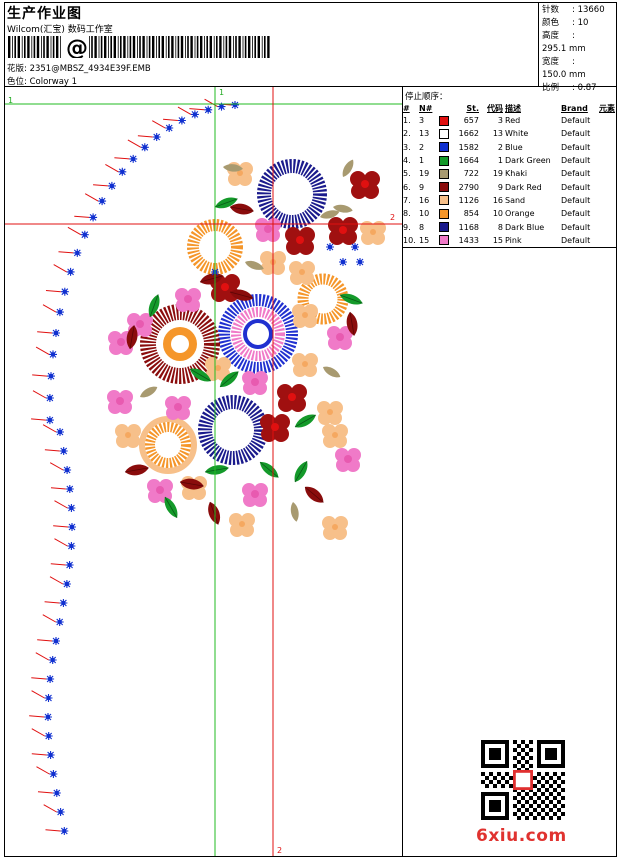 The height and width of the screenshot is (860, 620). I want to click on row-code: 9, so click(500, 187).